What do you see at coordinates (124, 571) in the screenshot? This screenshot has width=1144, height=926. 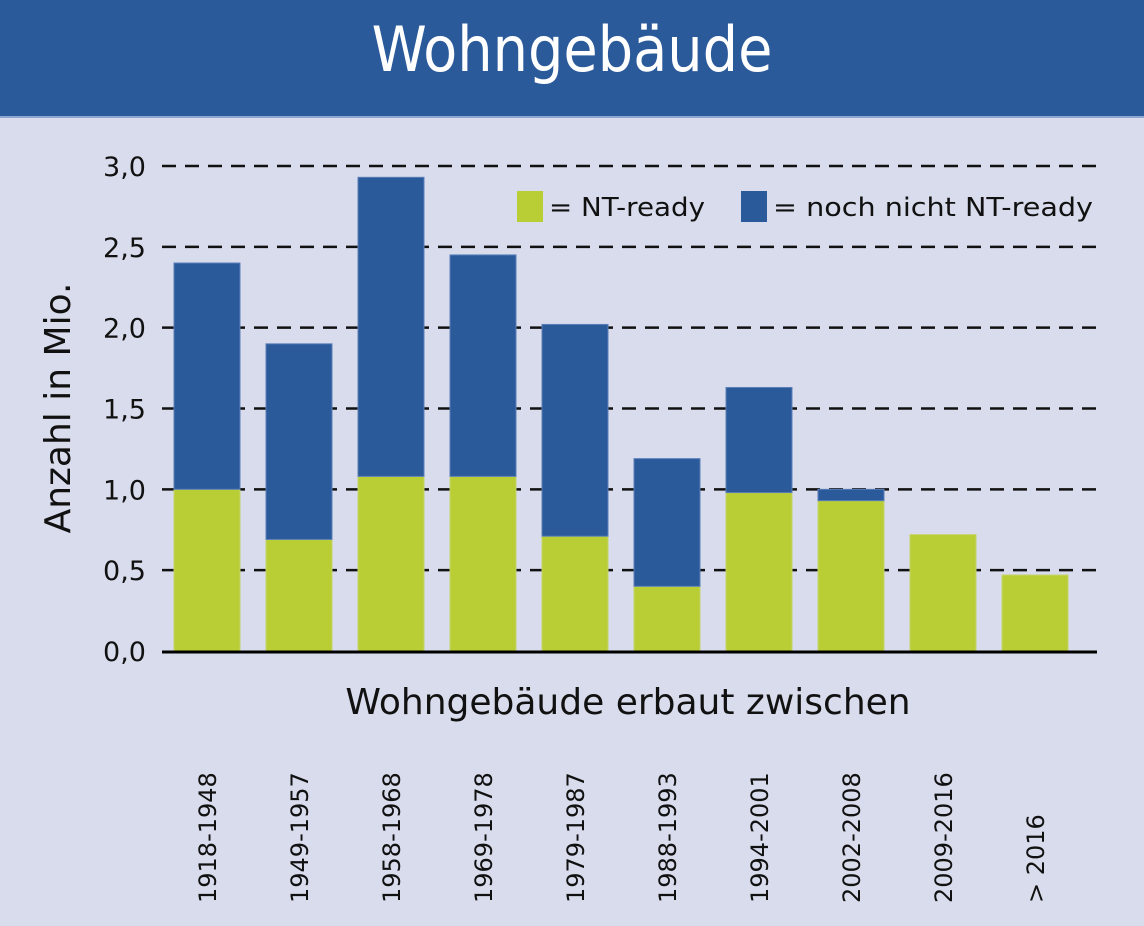 I see `y-tick-label: 0,5` at bounding box center [124, 571].